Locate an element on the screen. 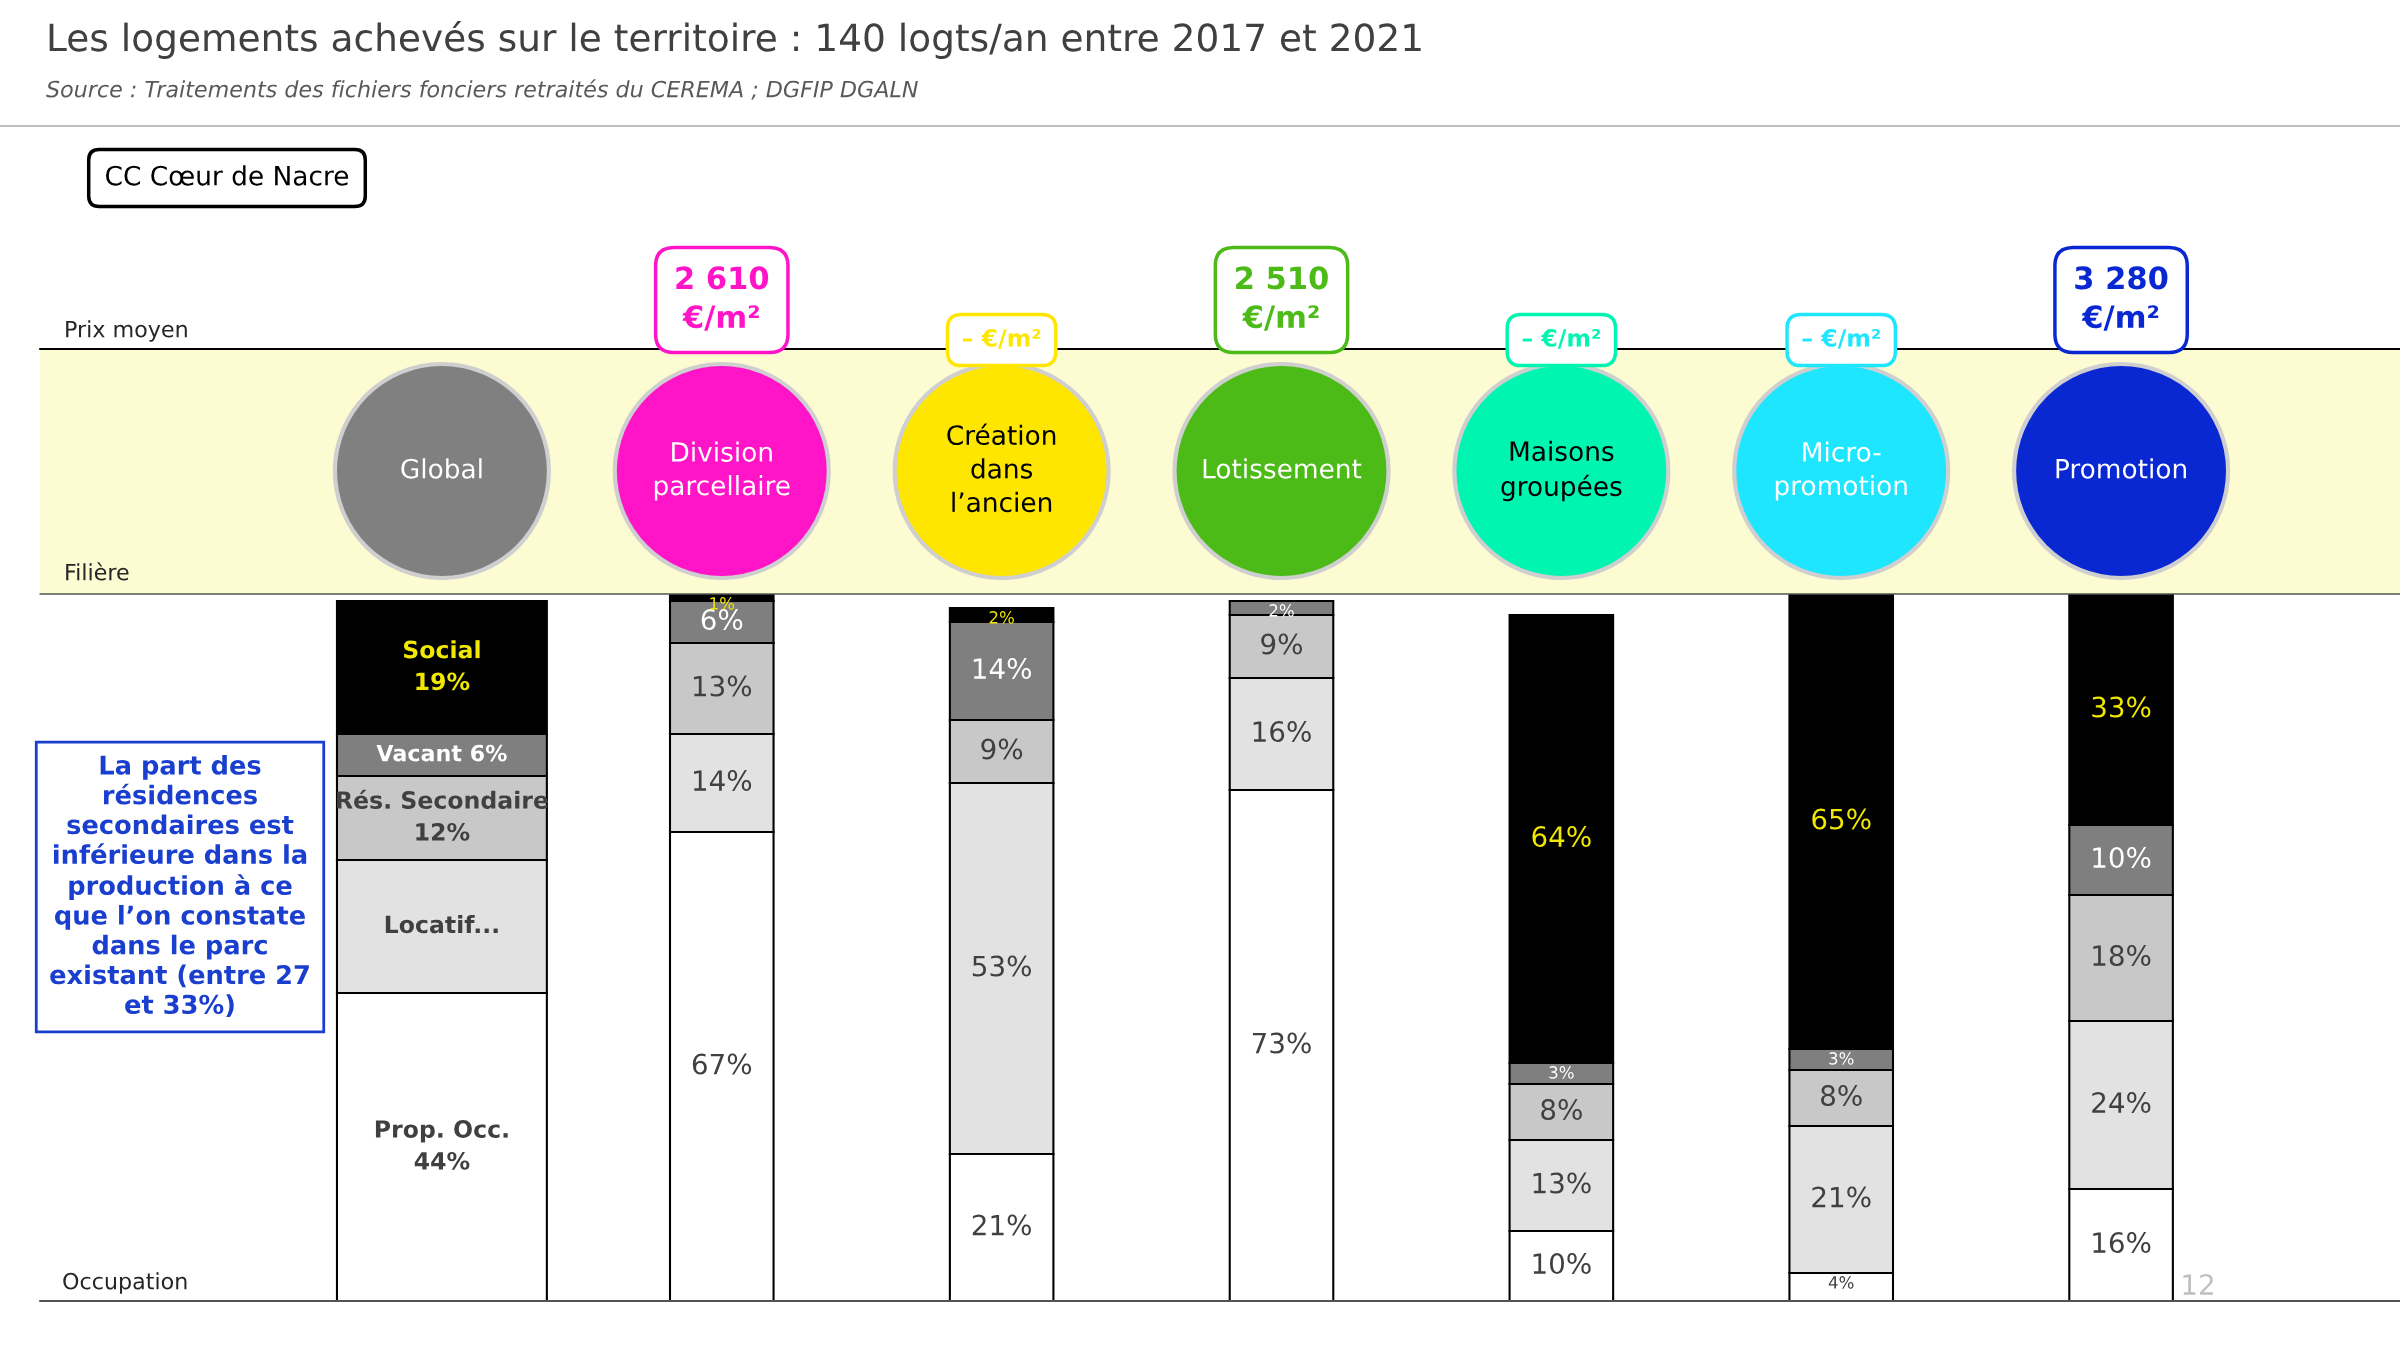 The height and width of the screenshot is (1350, 2400). x-tick-label: Division parcellaire is located at coordinates (722, 471).